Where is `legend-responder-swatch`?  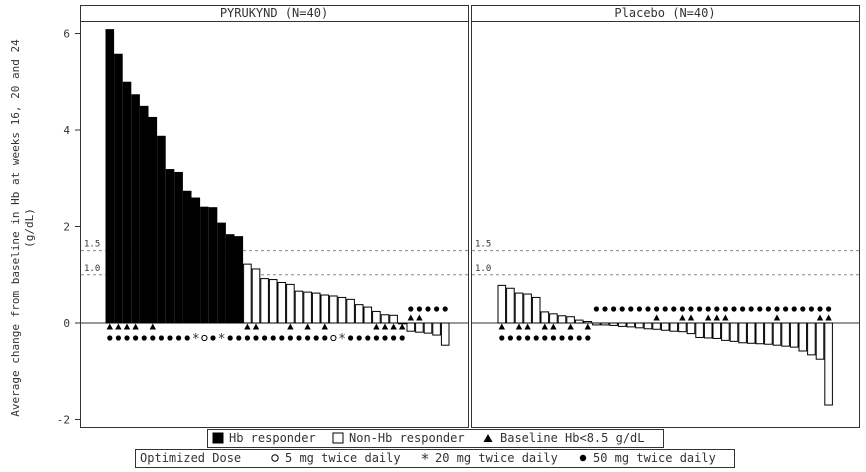
legend-responder-swatch is located at coordinates (218, 438).